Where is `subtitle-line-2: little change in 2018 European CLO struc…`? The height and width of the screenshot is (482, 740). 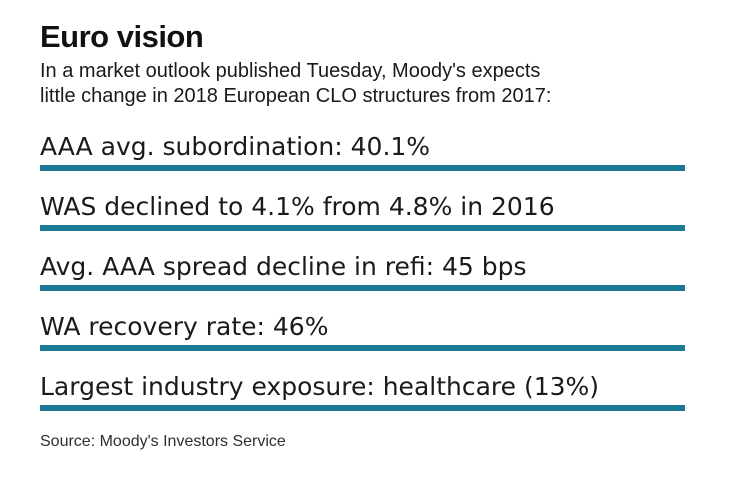
subtitle-line-2: little change in 2018 European CLO struc… is located at coordinates (296, 96).